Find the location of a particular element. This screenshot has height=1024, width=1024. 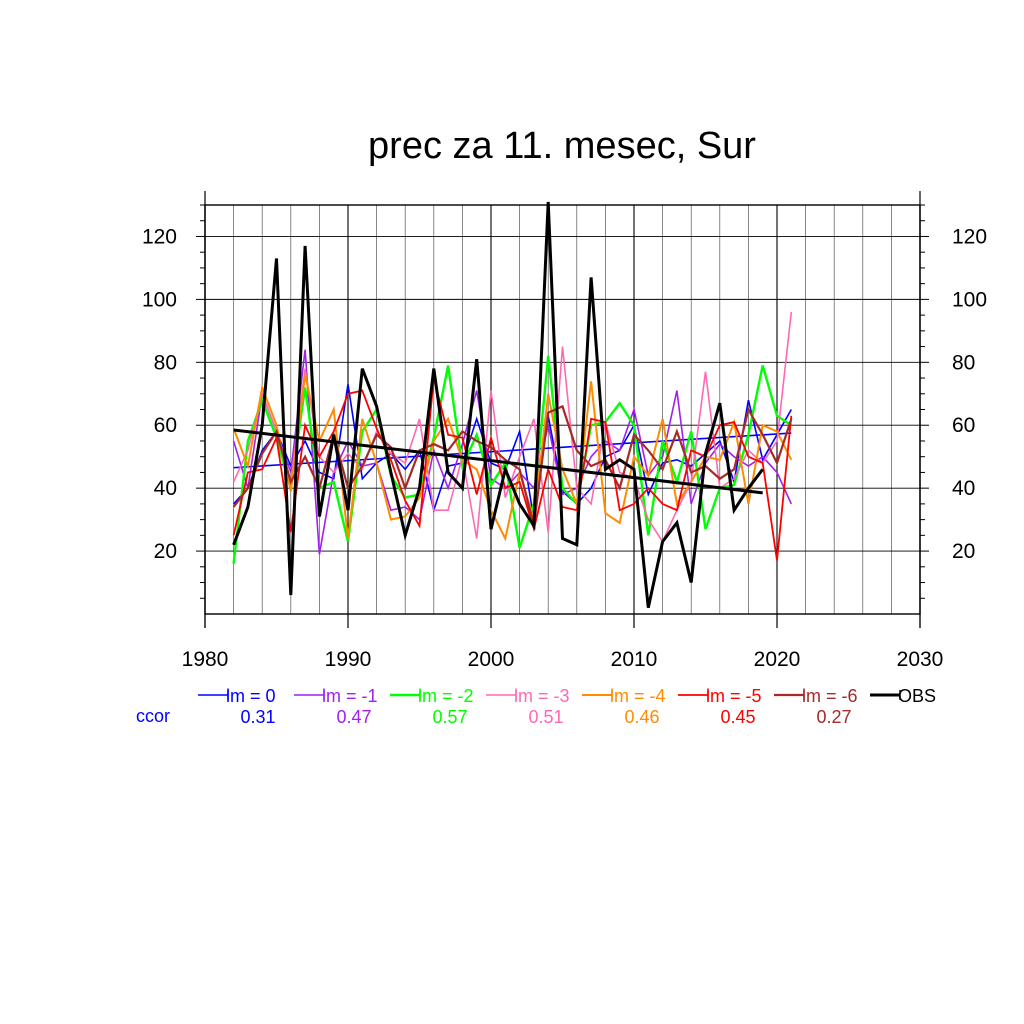

x-tick-label: 2010 is located at coordinates (634, 659).